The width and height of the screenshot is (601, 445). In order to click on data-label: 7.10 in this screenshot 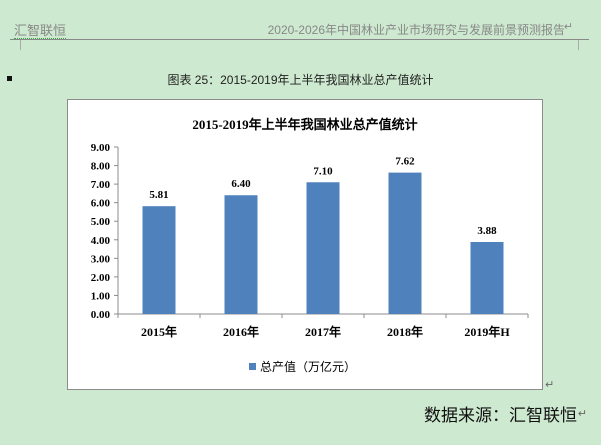, I will do `click(323, 171)`.